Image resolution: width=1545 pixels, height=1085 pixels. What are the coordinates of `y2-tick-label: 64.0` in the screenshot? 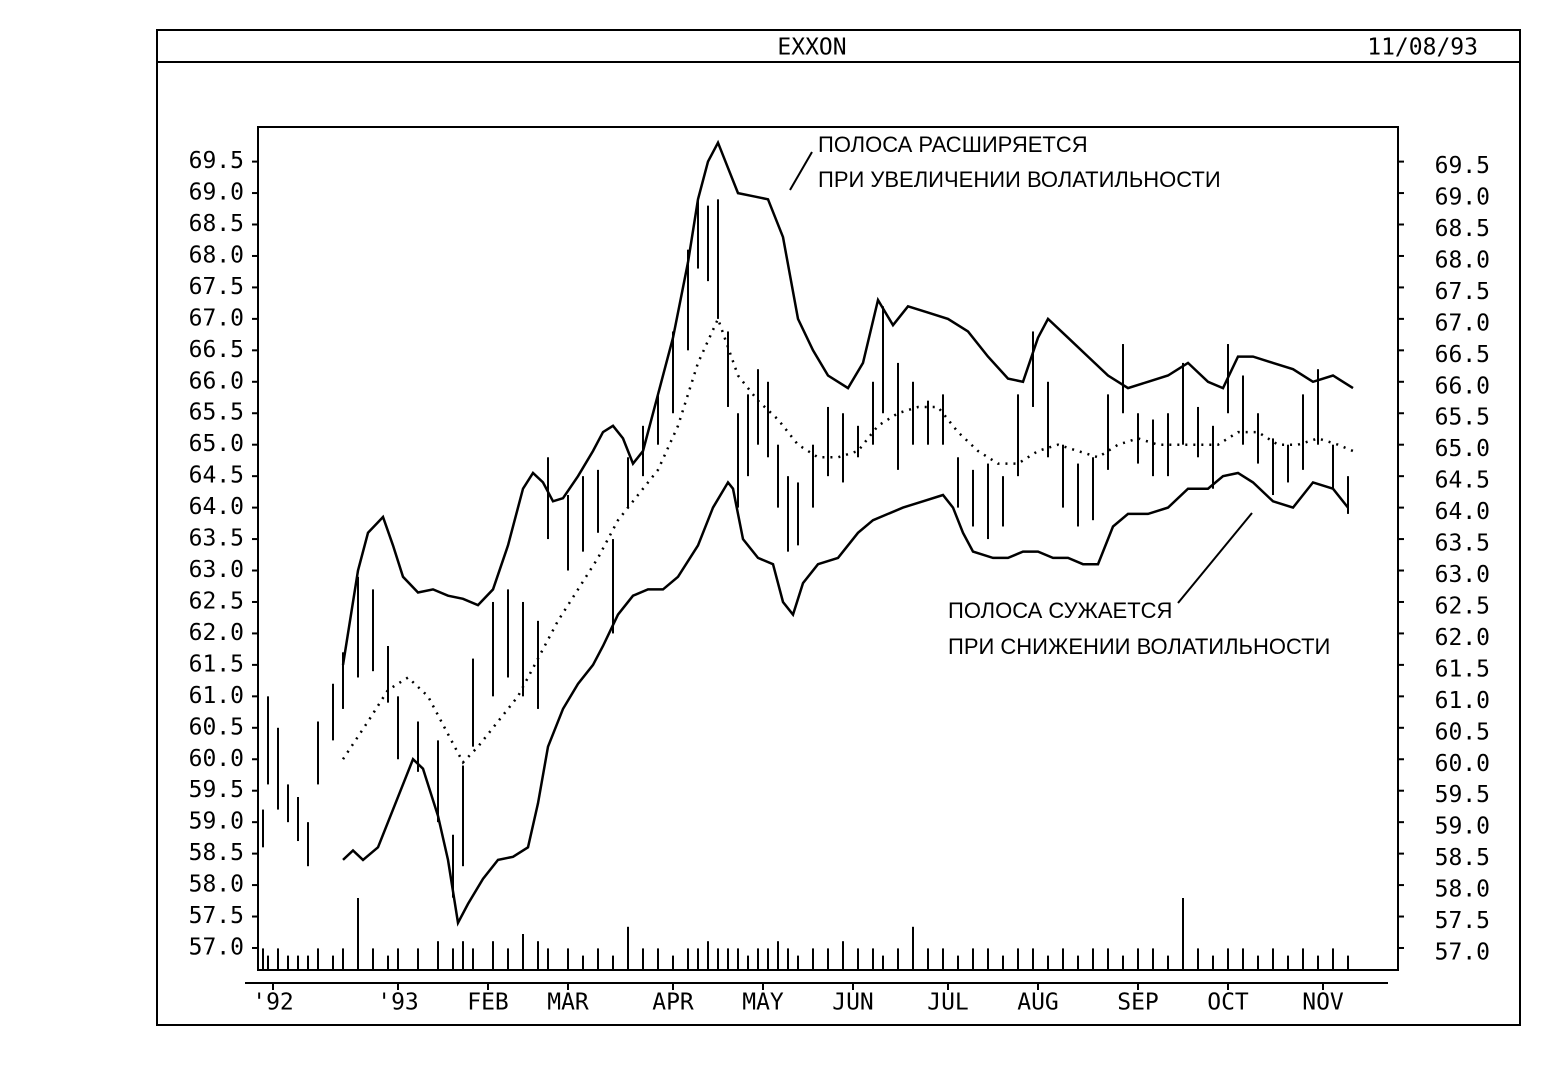 It's located at (1462, 512).